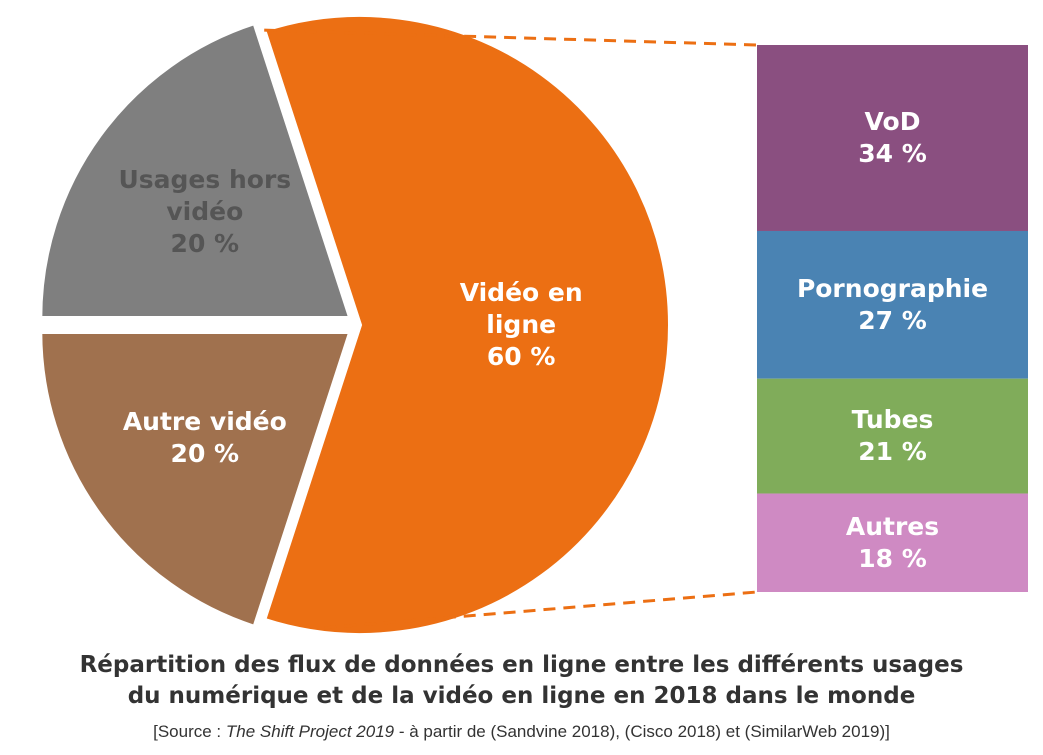 The height and width of the screenshot is (755, 1043). I want to click on slice-label: Vidéo en ligne, so click(521, 308).